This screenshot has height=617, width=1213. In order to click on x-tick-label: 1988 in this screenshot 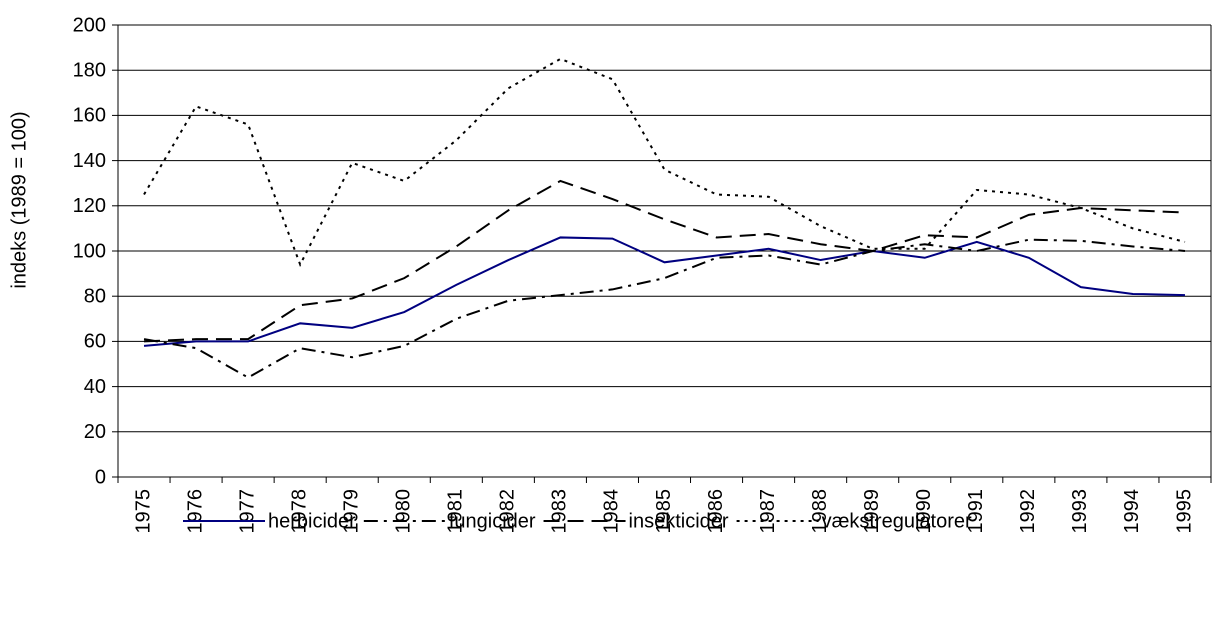, I will do `click(820, 511)`.